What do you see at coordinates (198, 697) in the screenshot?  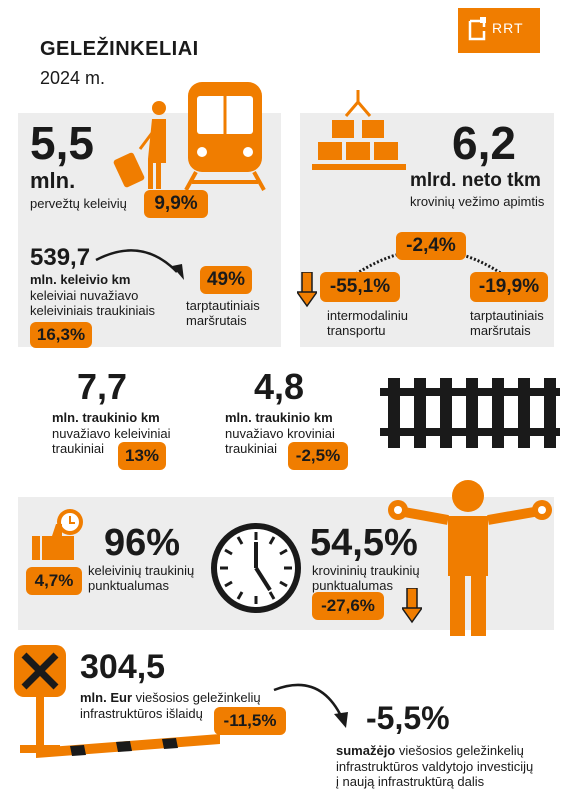 I see `infra-label-1: viešosios geležinkelių` at bounding box center [198, 697].